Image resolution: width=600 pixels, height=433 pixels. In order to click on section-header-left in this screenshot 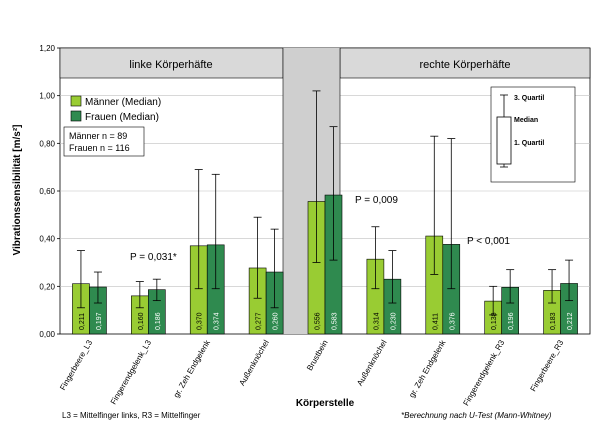, I will do `click(171, 63)`.